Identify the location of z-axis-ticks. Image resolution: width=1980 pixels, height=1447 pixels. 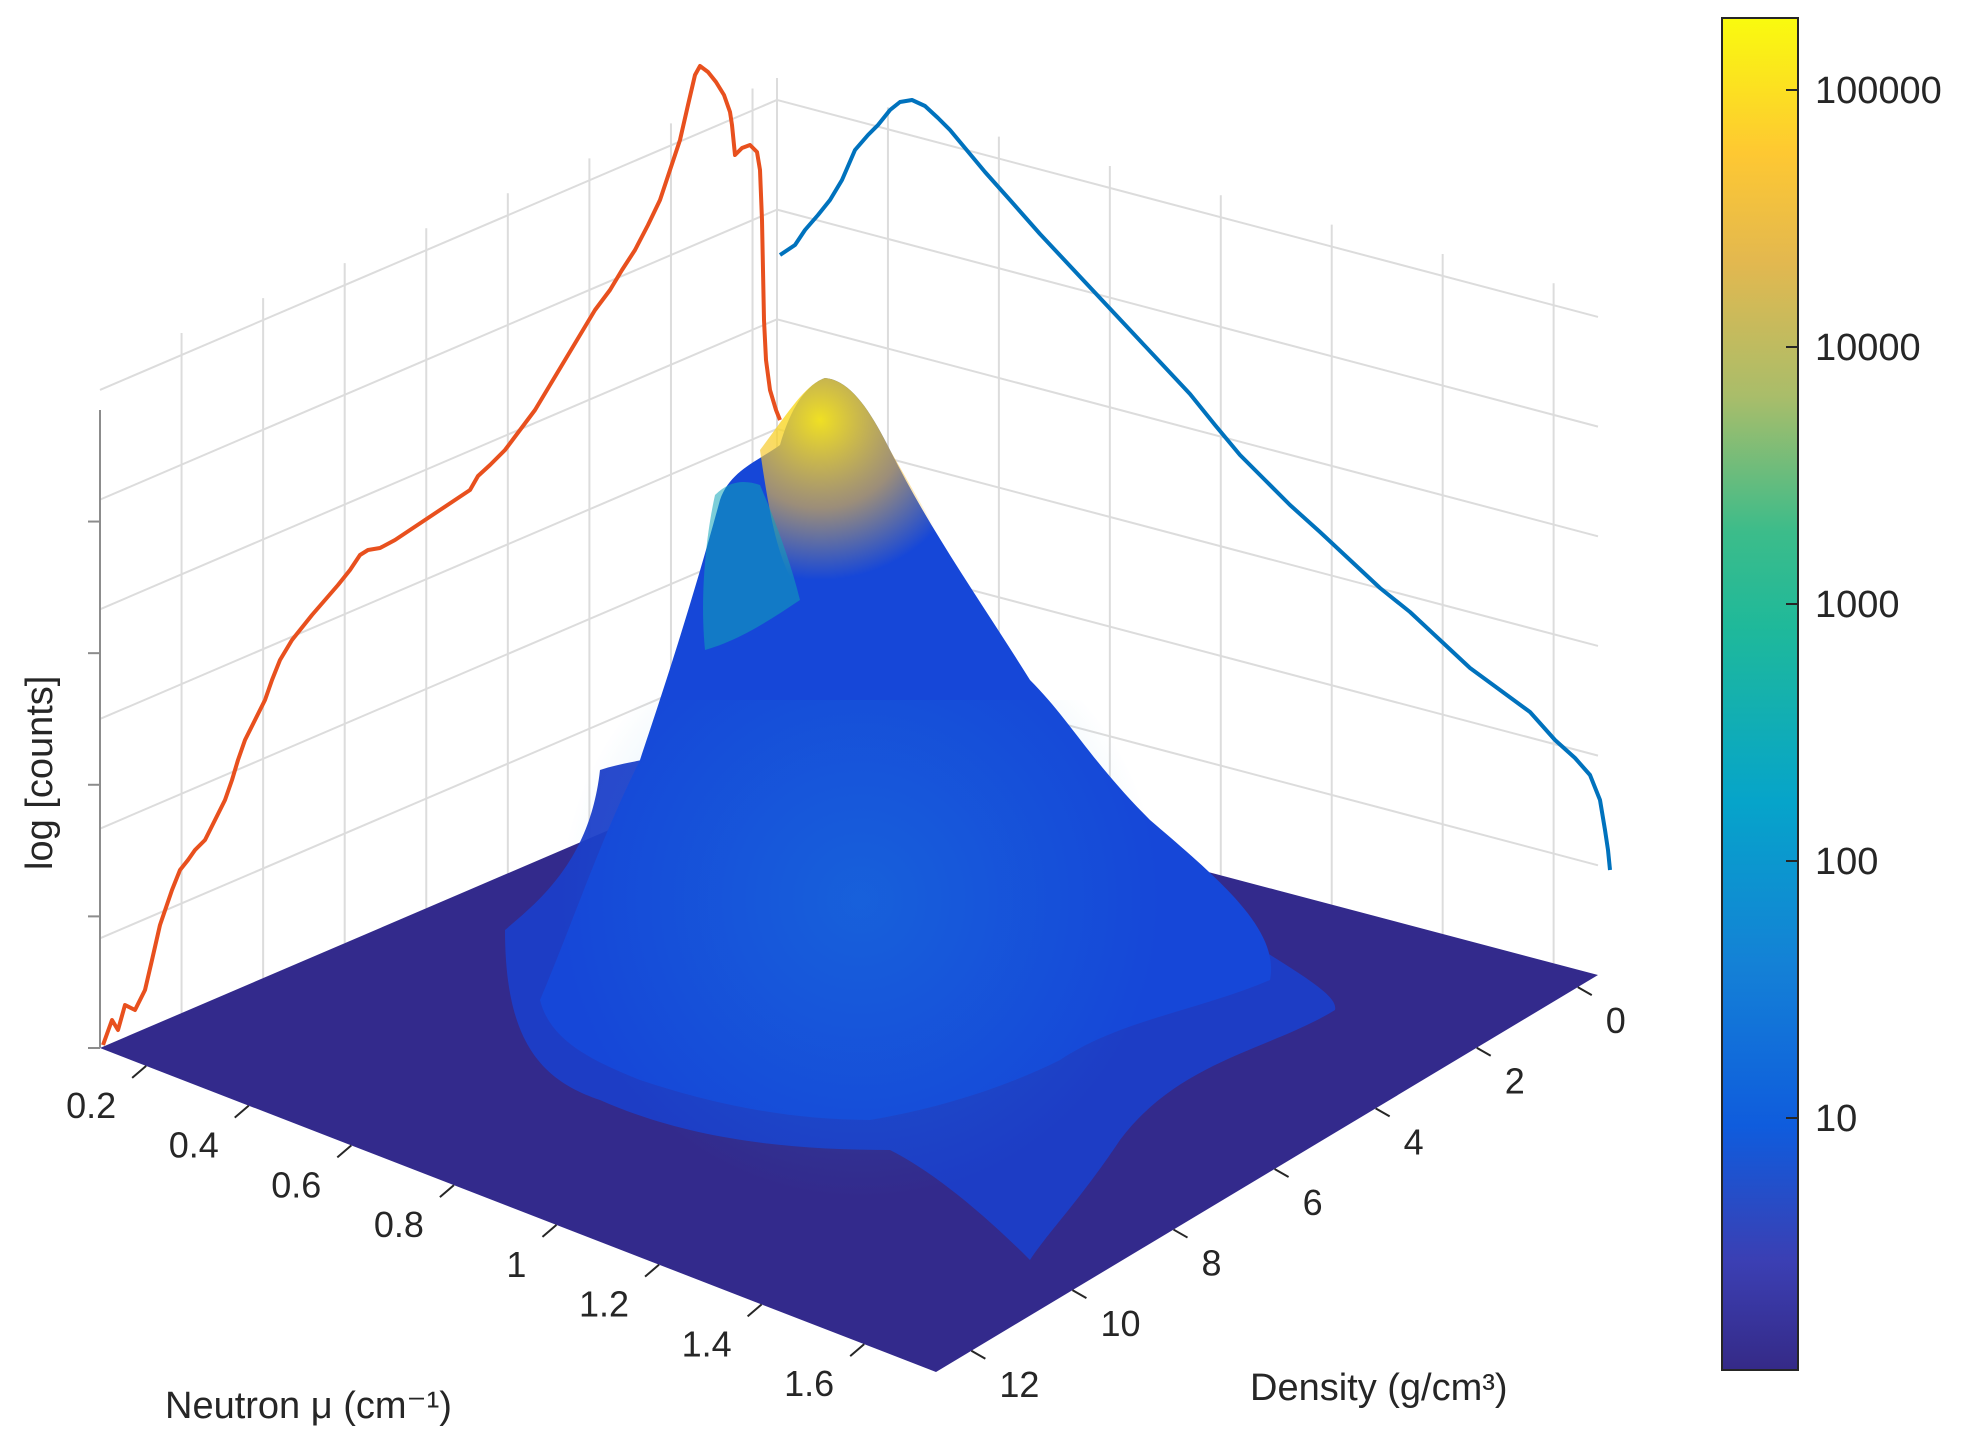
(94, 784).